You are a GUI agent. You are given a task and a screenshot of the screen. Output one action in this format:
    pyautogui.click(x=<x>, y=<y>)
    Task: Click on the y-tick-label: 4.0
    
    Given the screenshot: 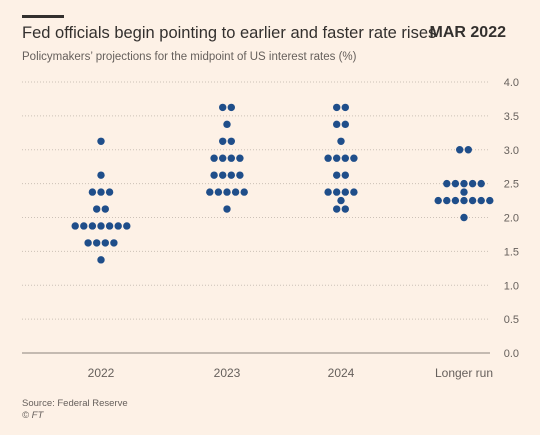 What is the action you would take?
    pyautogui.click(x=511, y=83)
    